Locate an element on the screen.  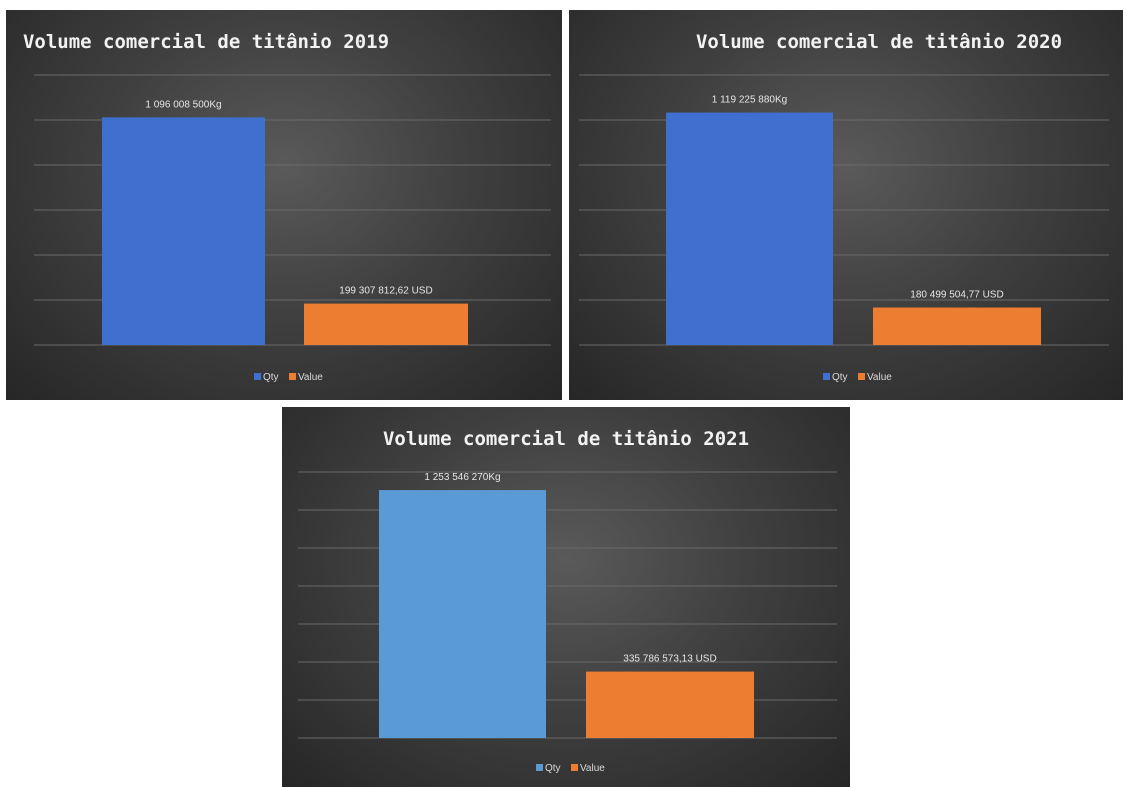
chart-title: Volume comercial de titânio 2019 is located at coordinates (206, 42).